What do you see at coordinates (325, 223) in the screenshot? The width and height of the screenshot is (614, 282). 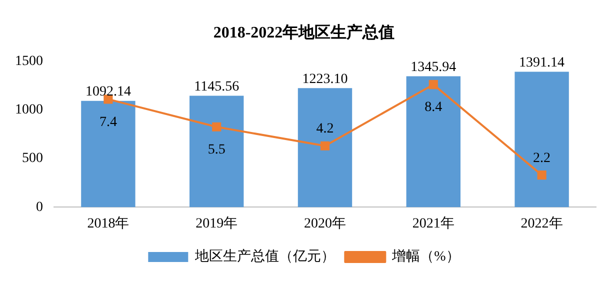 I see `x-tick-label: 2020年` at bounding box center [325, 223].